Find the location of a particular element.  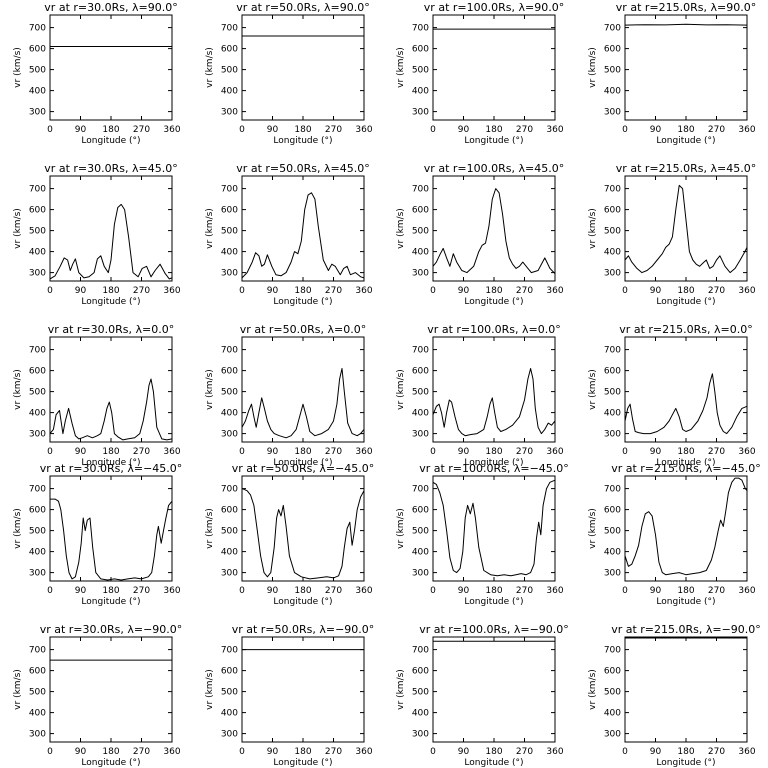

chart-title: vr at r=30.0Rs, λ=−45.0° is located at coordinates (111, 468).